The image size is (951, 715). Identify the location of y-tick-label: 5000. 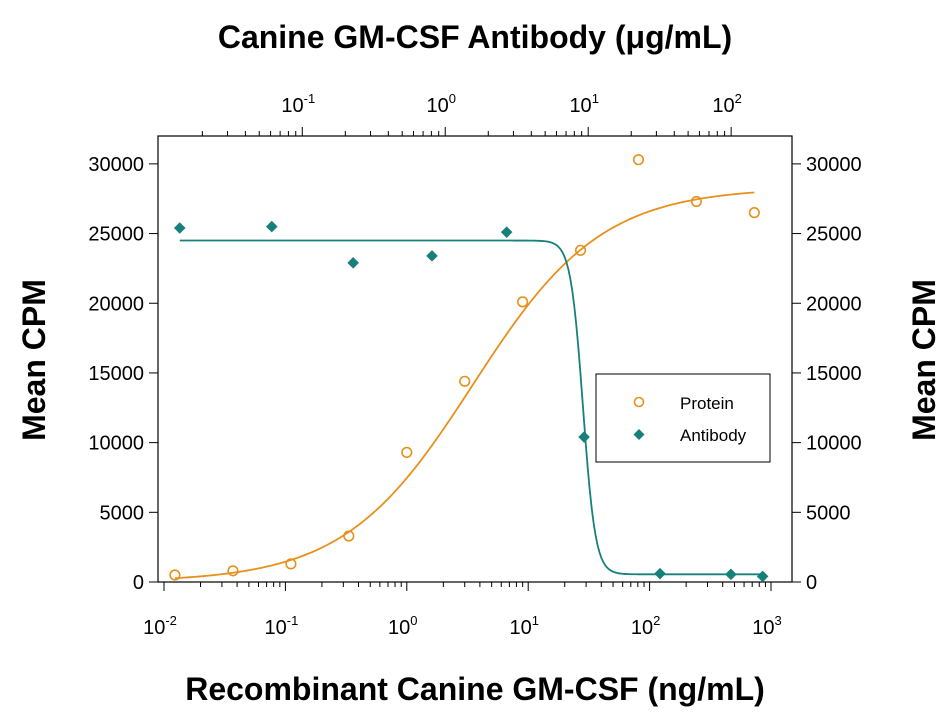
(122, 513).